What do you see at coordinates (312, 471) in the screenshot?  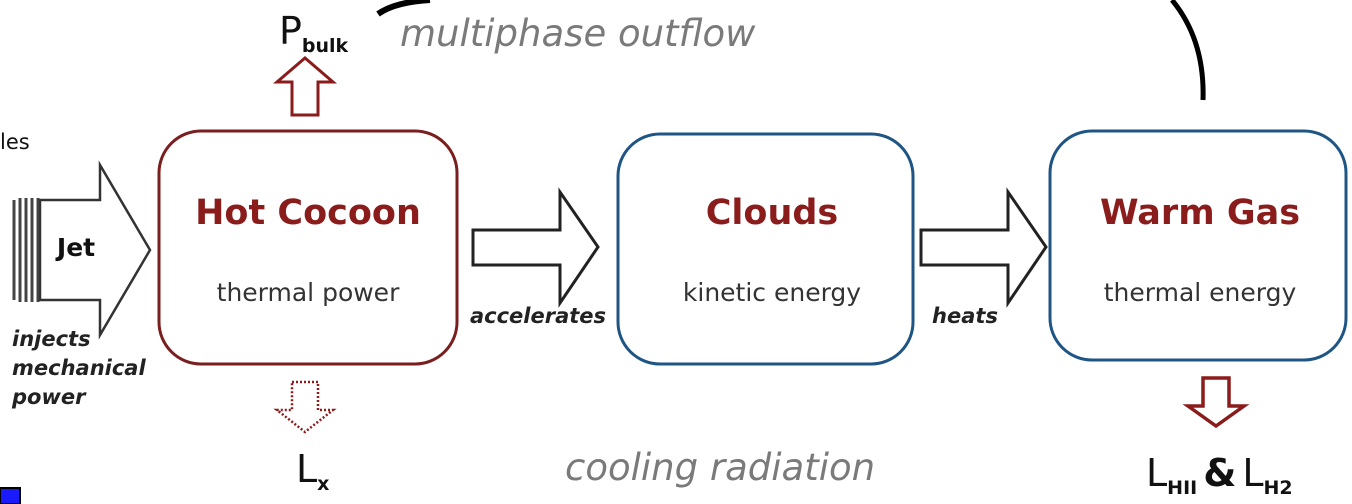 I see `cocoon-output: Lx` at bounding box center [312, 471].